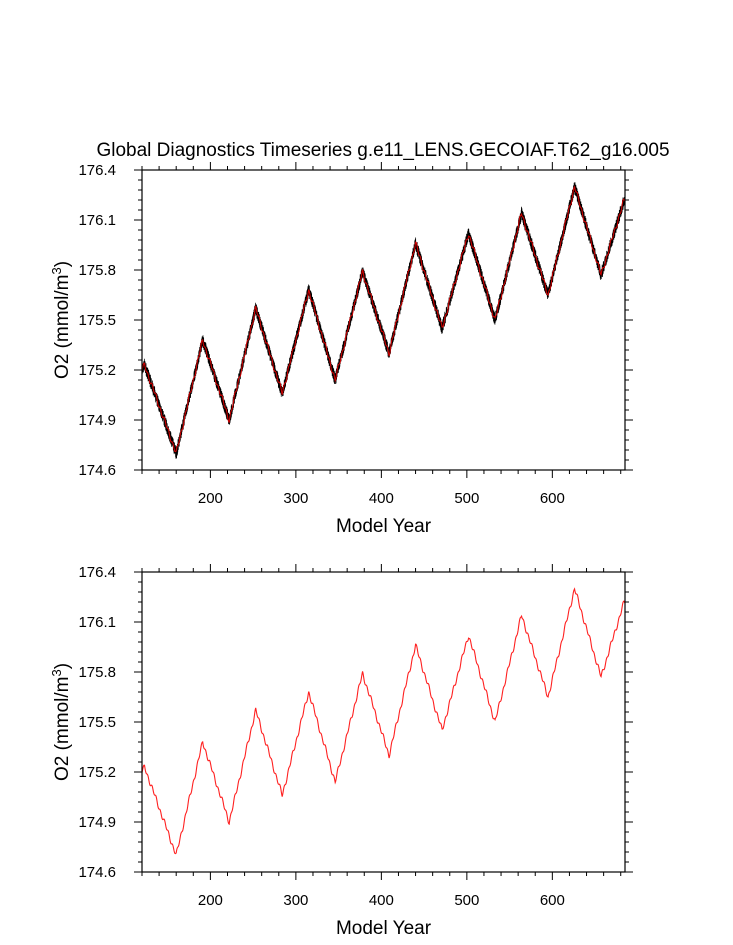  I want to click on bottom-ytick-label: 176.4, so click(97, 572).